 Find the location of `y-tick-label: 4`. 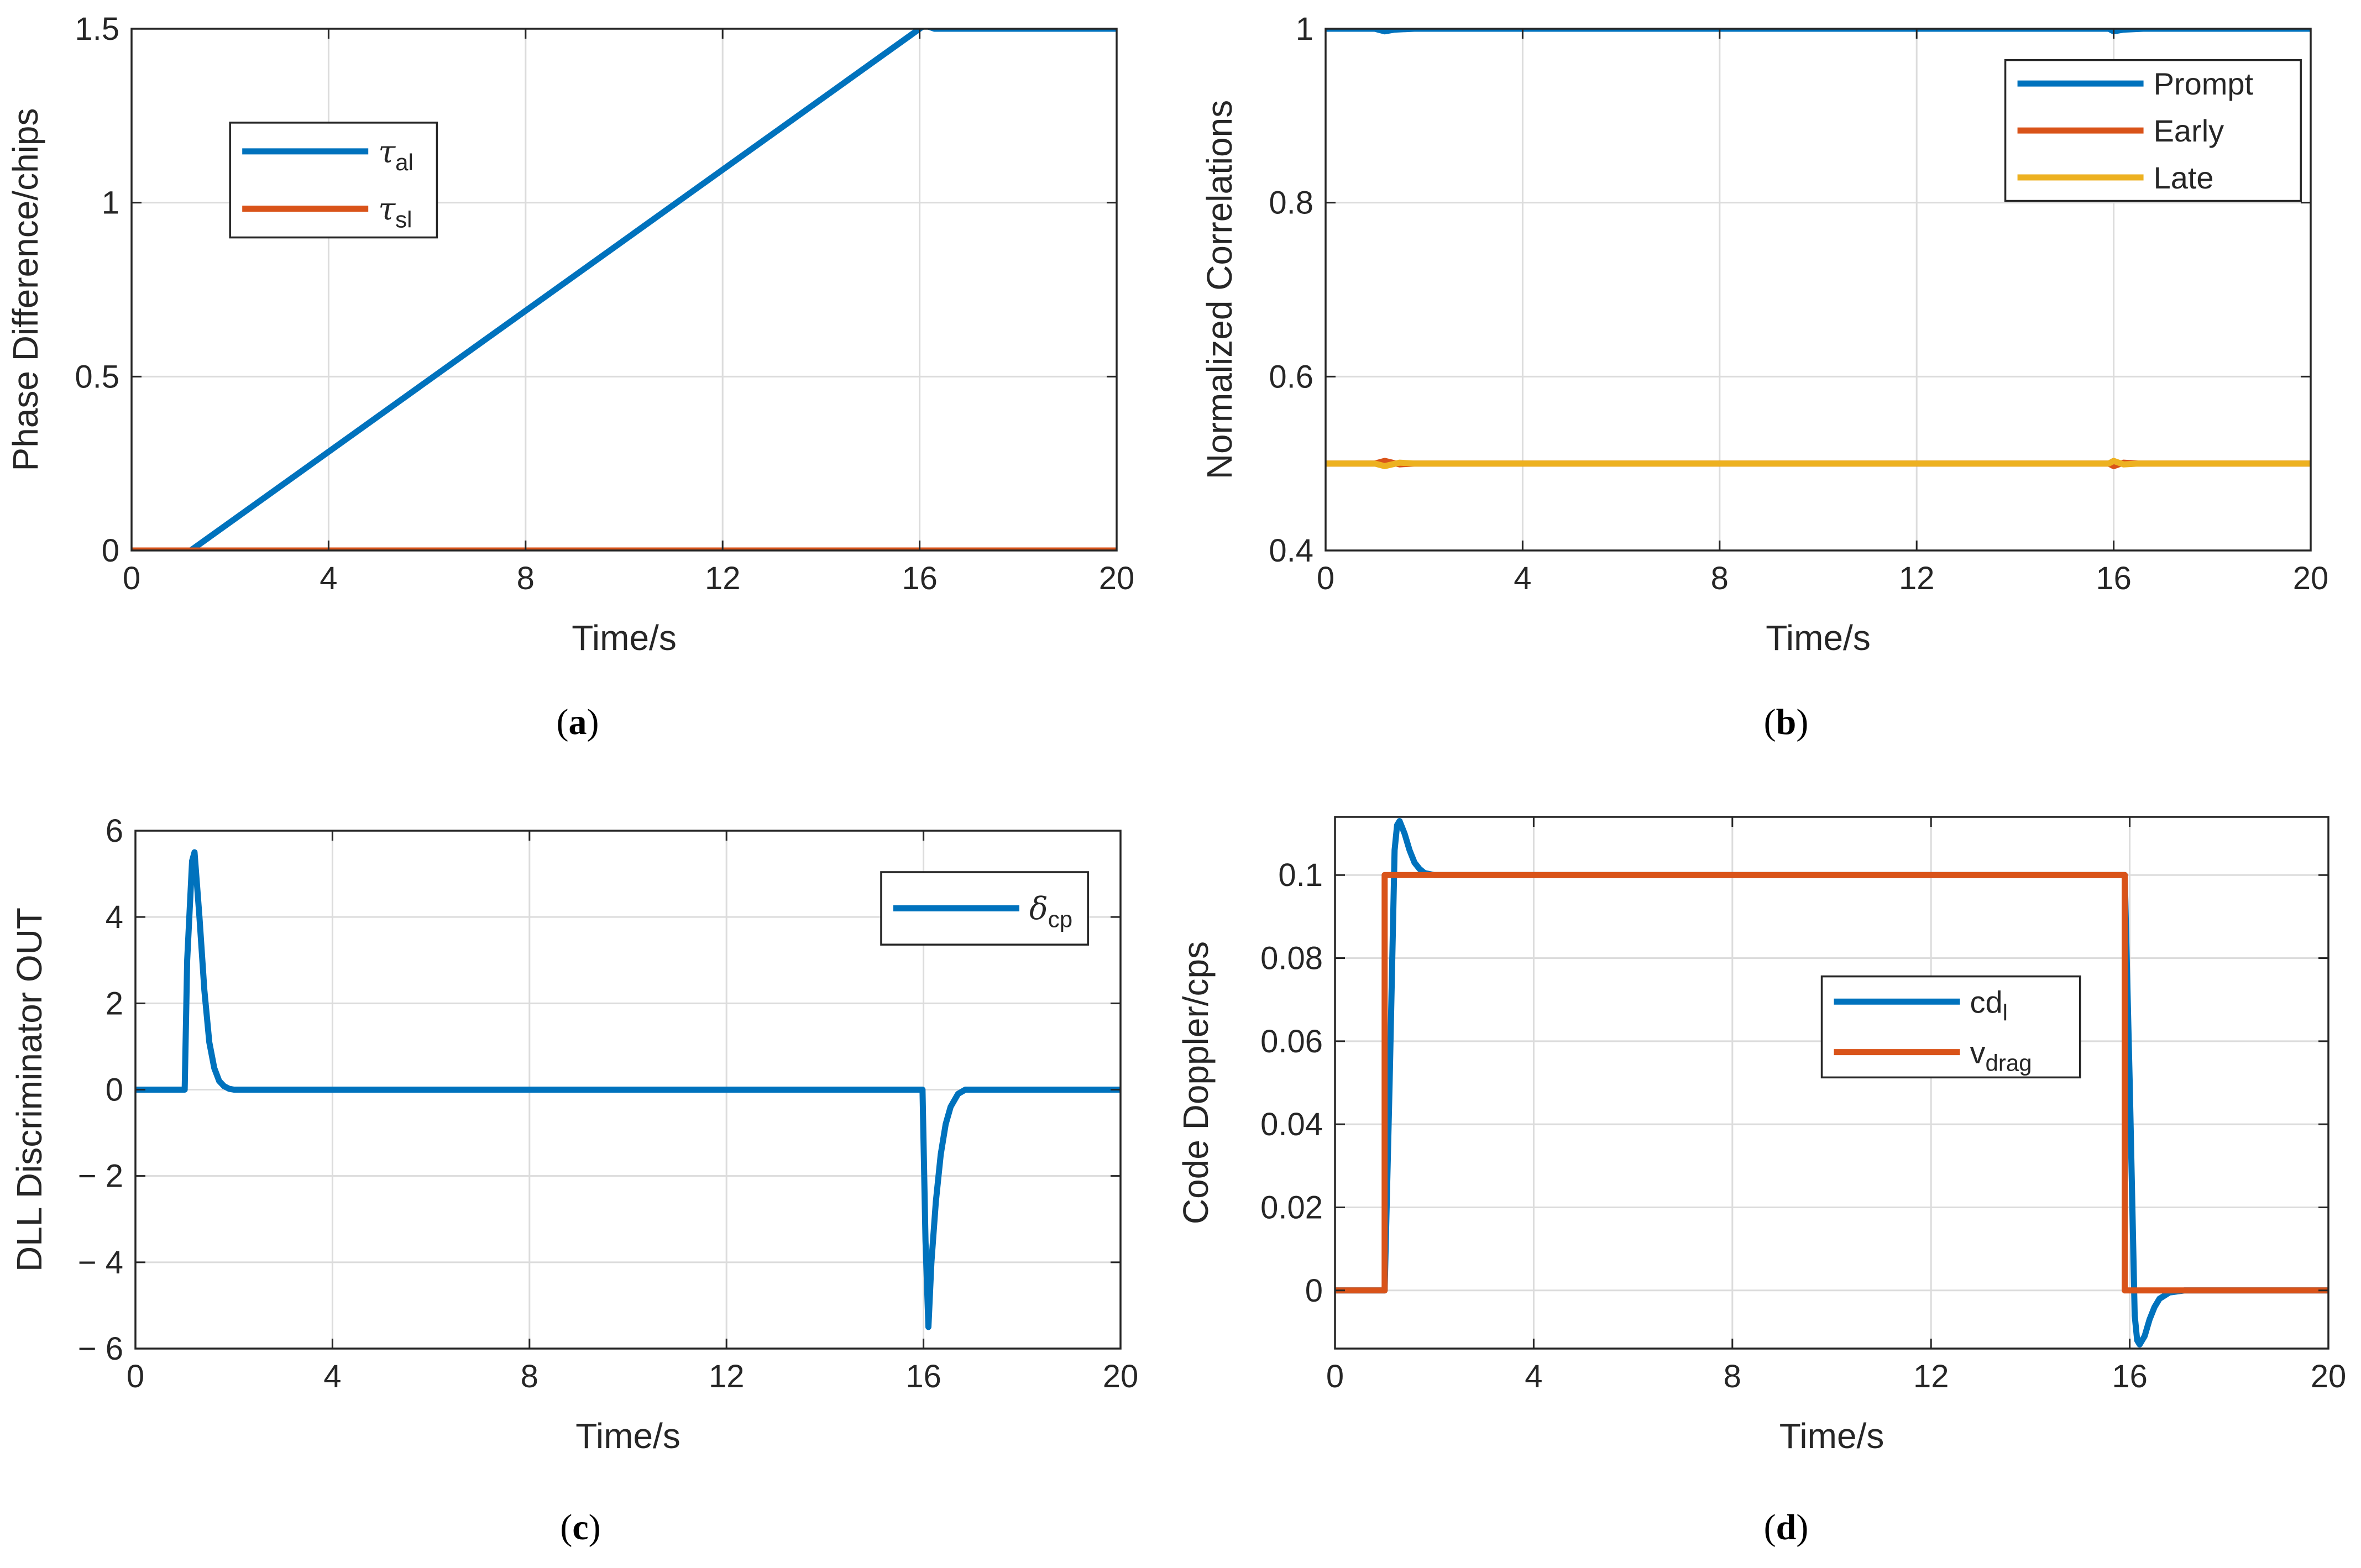

y-tick-label: 4 is located at coordinates (114, 917).